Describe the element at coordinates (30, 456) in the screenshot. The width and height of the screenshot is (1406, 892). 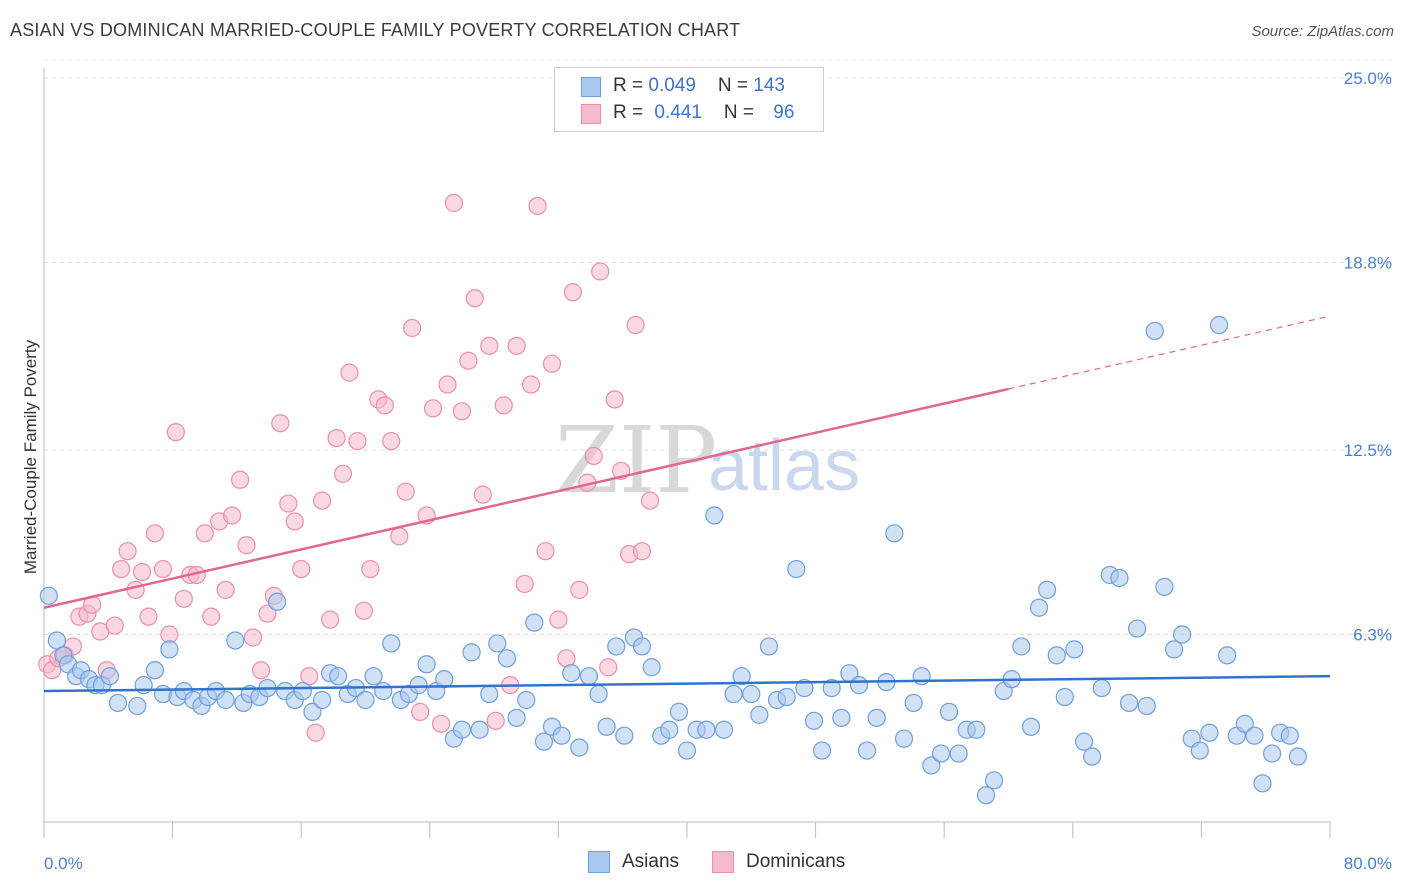
I see `y-axis-label: Married-Couple Family Poverty` at that location.